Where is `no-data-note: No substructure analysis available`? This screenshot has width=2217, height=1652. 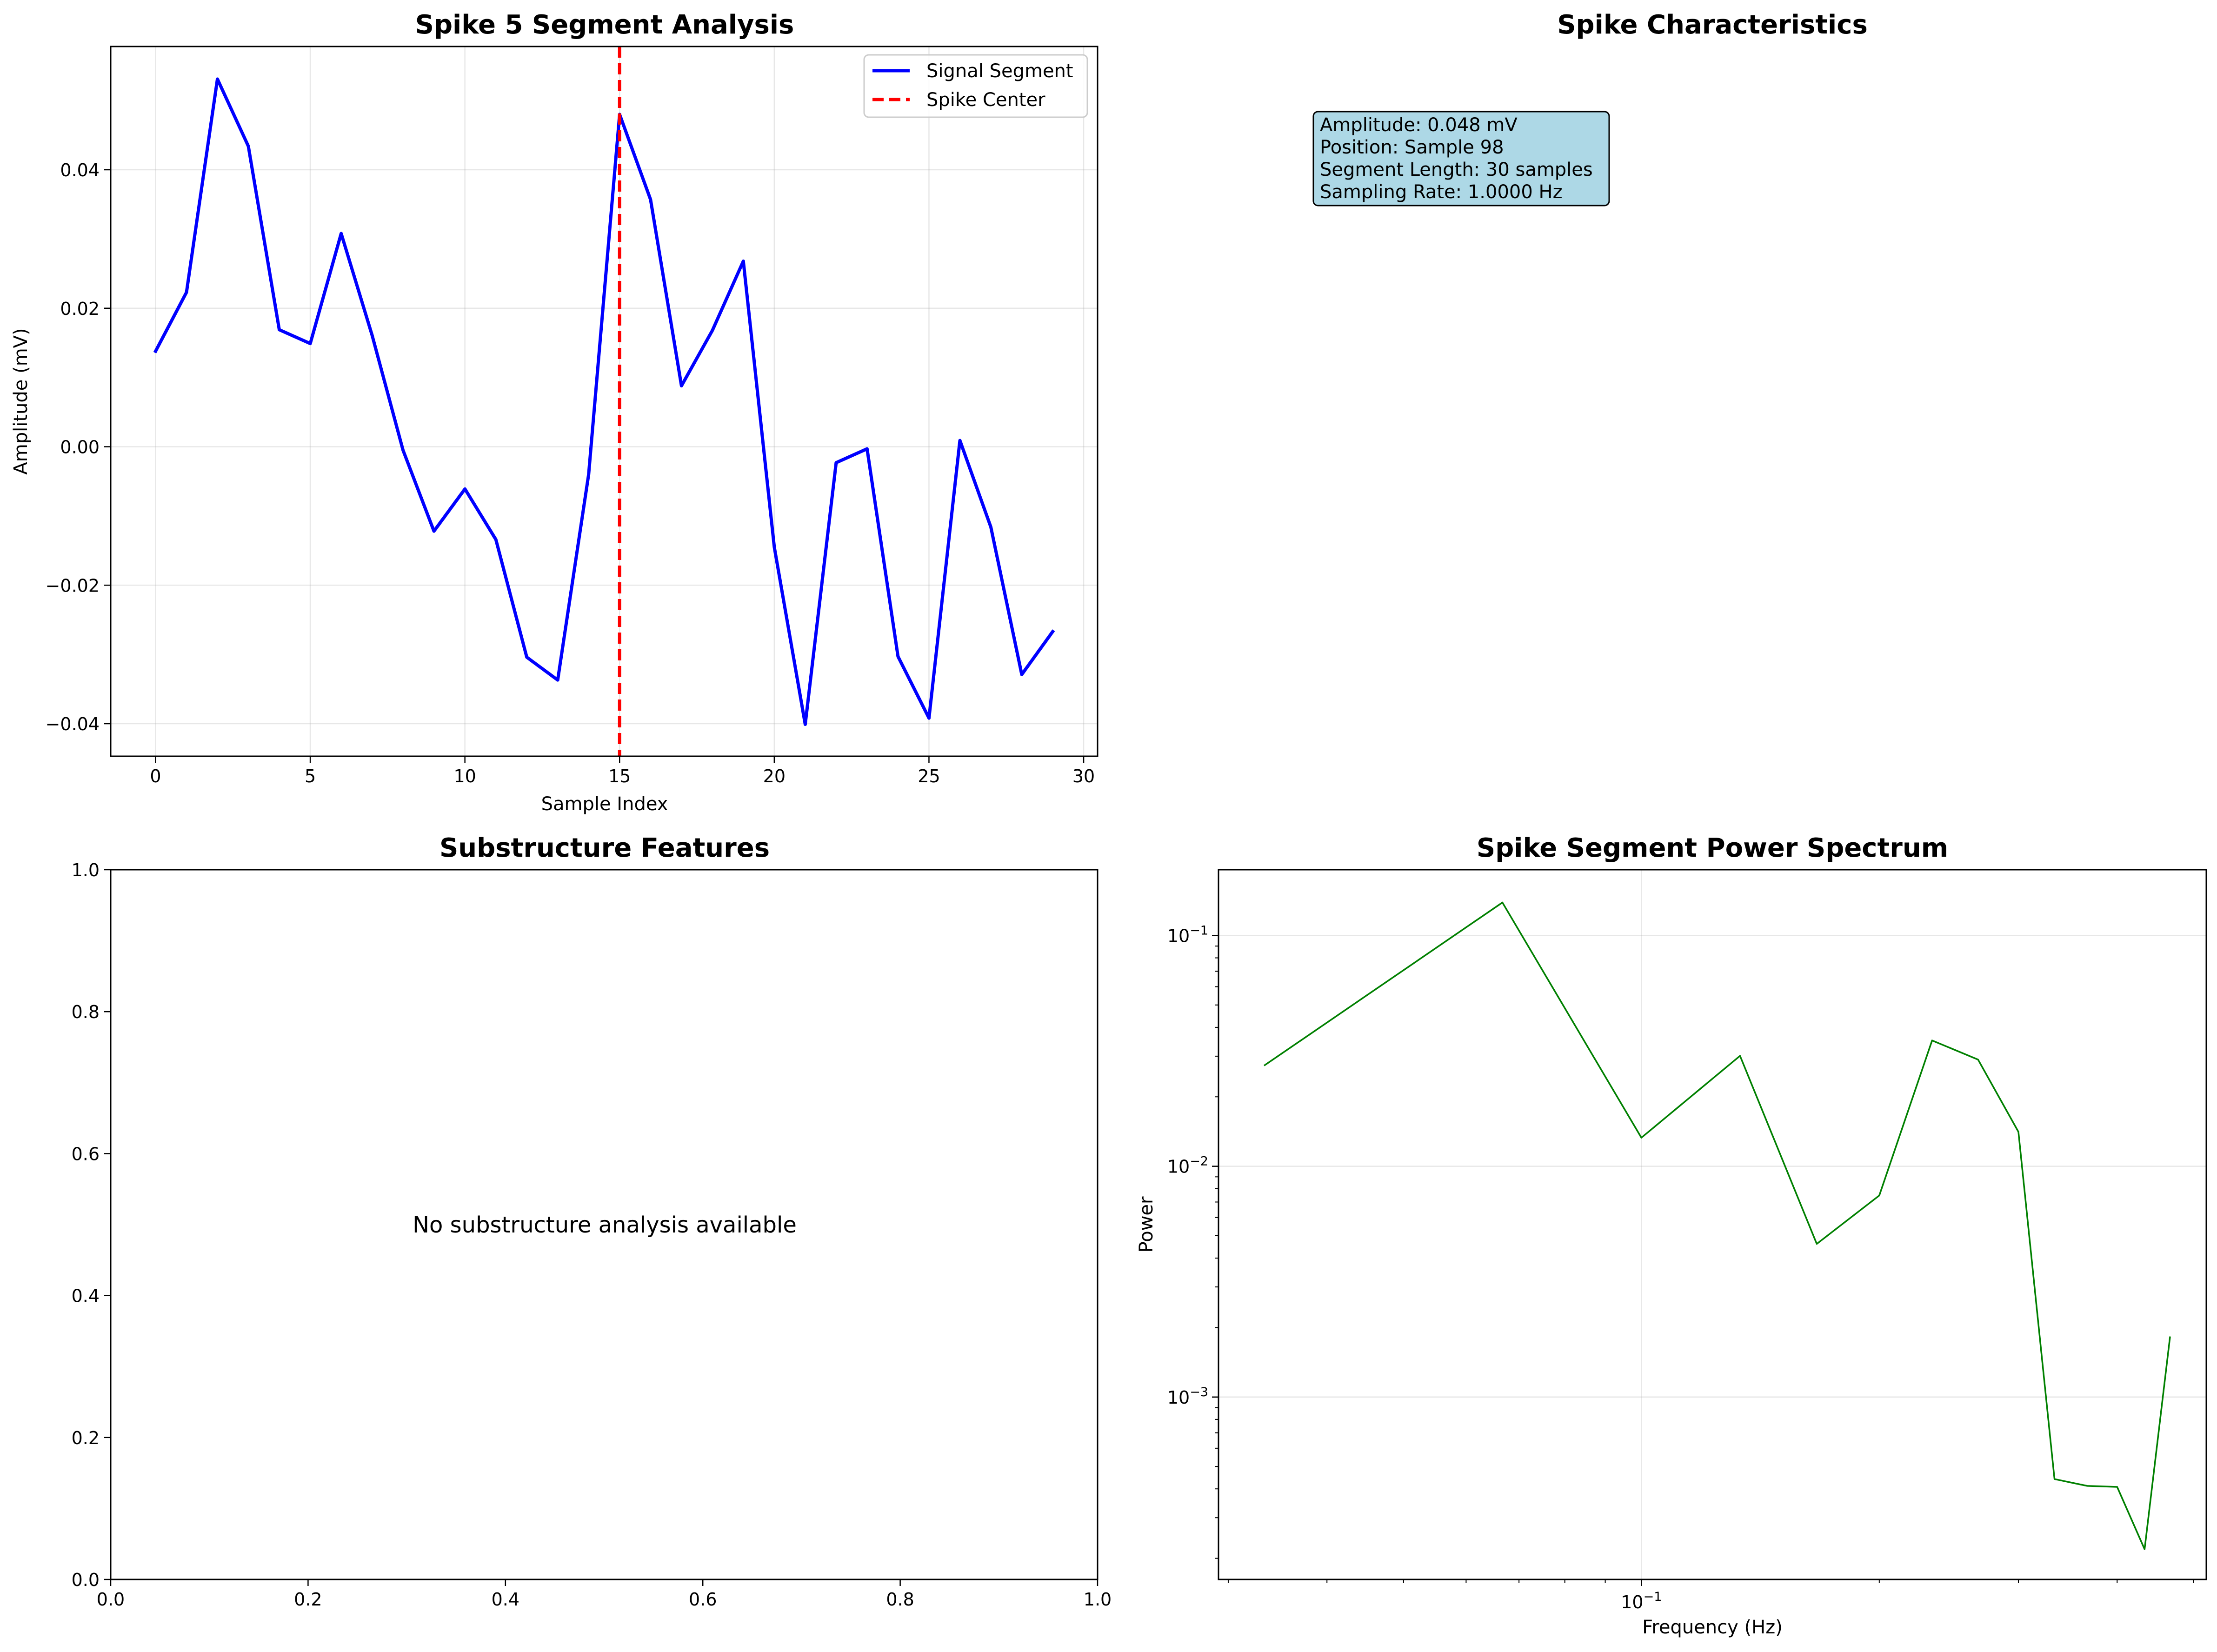 no-data-note: No substructure analysis available is located at coordinates (605, 1225).